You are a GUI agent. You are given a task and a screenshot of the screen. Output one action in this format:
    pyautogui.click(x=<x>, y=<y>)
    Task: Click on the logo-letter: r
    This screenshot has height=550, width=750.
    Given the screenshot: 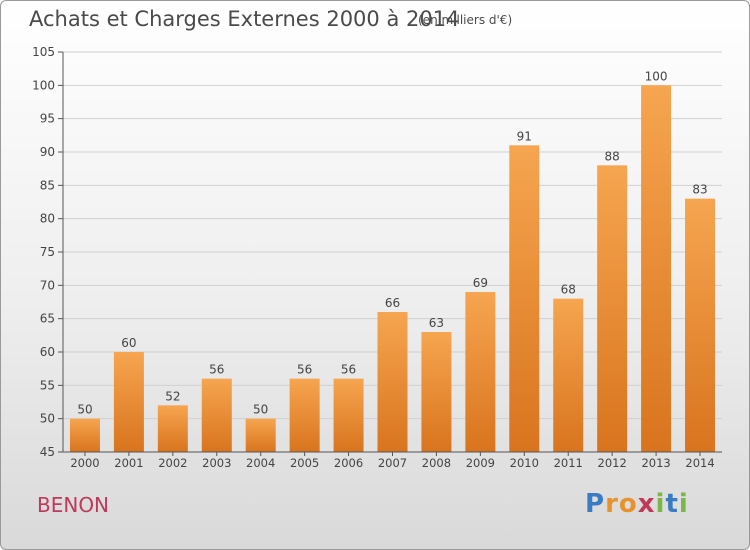 What is the action you would take?
    pyautogui.click(x=612, y=504)
    